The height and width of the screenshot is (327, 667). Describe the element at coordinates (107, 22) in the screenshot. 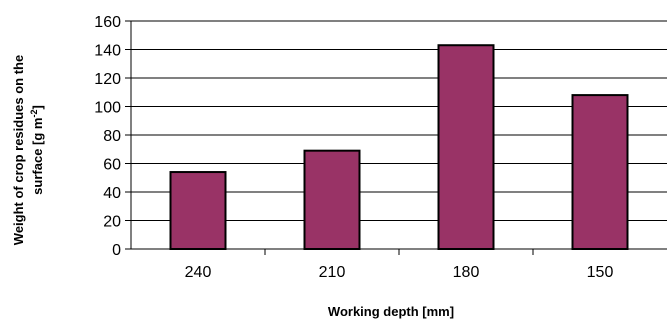

I see `y-tick-label: 160` at that location.